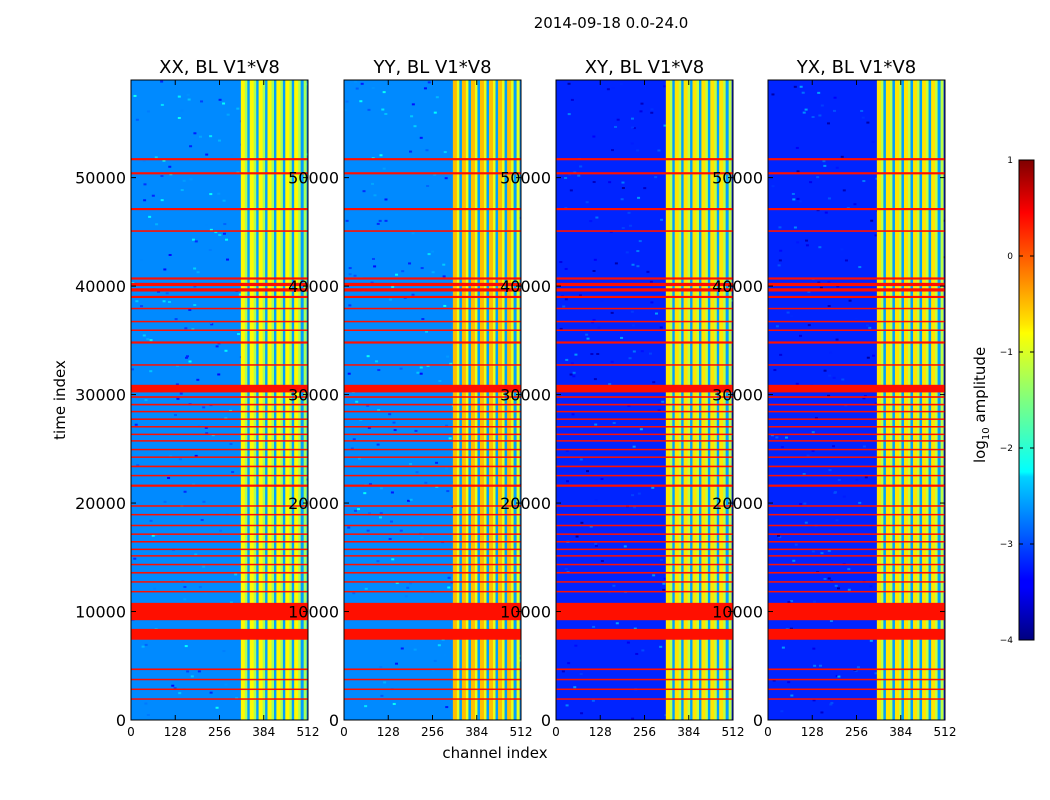 This screenshot has height=800, width=1050. What do you see at coordinates (525, 503) in the screenshot?
I see `y-tick-label: 20000` at bounding box center [525, 503].